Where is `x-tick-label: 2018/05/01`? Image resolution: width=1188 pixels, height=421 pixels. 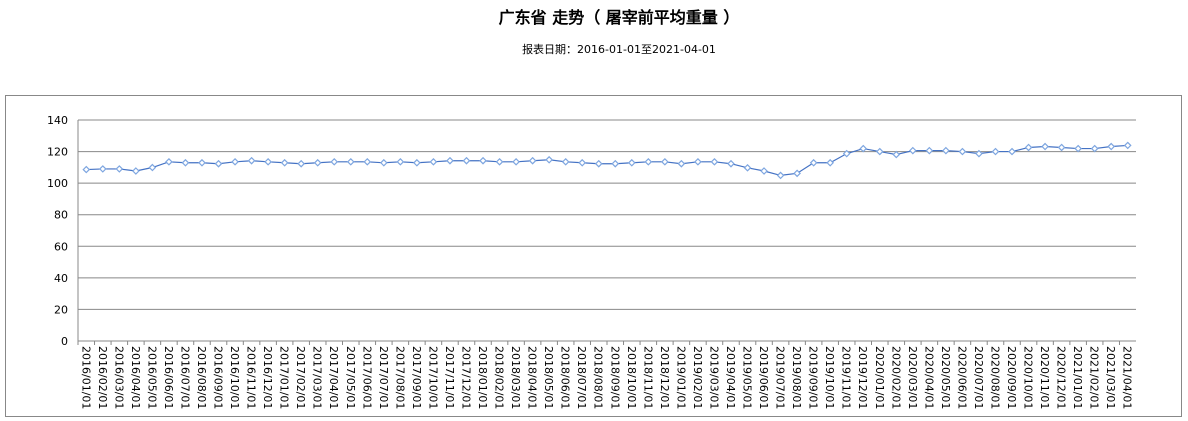
x-tick-label: 2018/05/01 is located at coordinates (548, 377).